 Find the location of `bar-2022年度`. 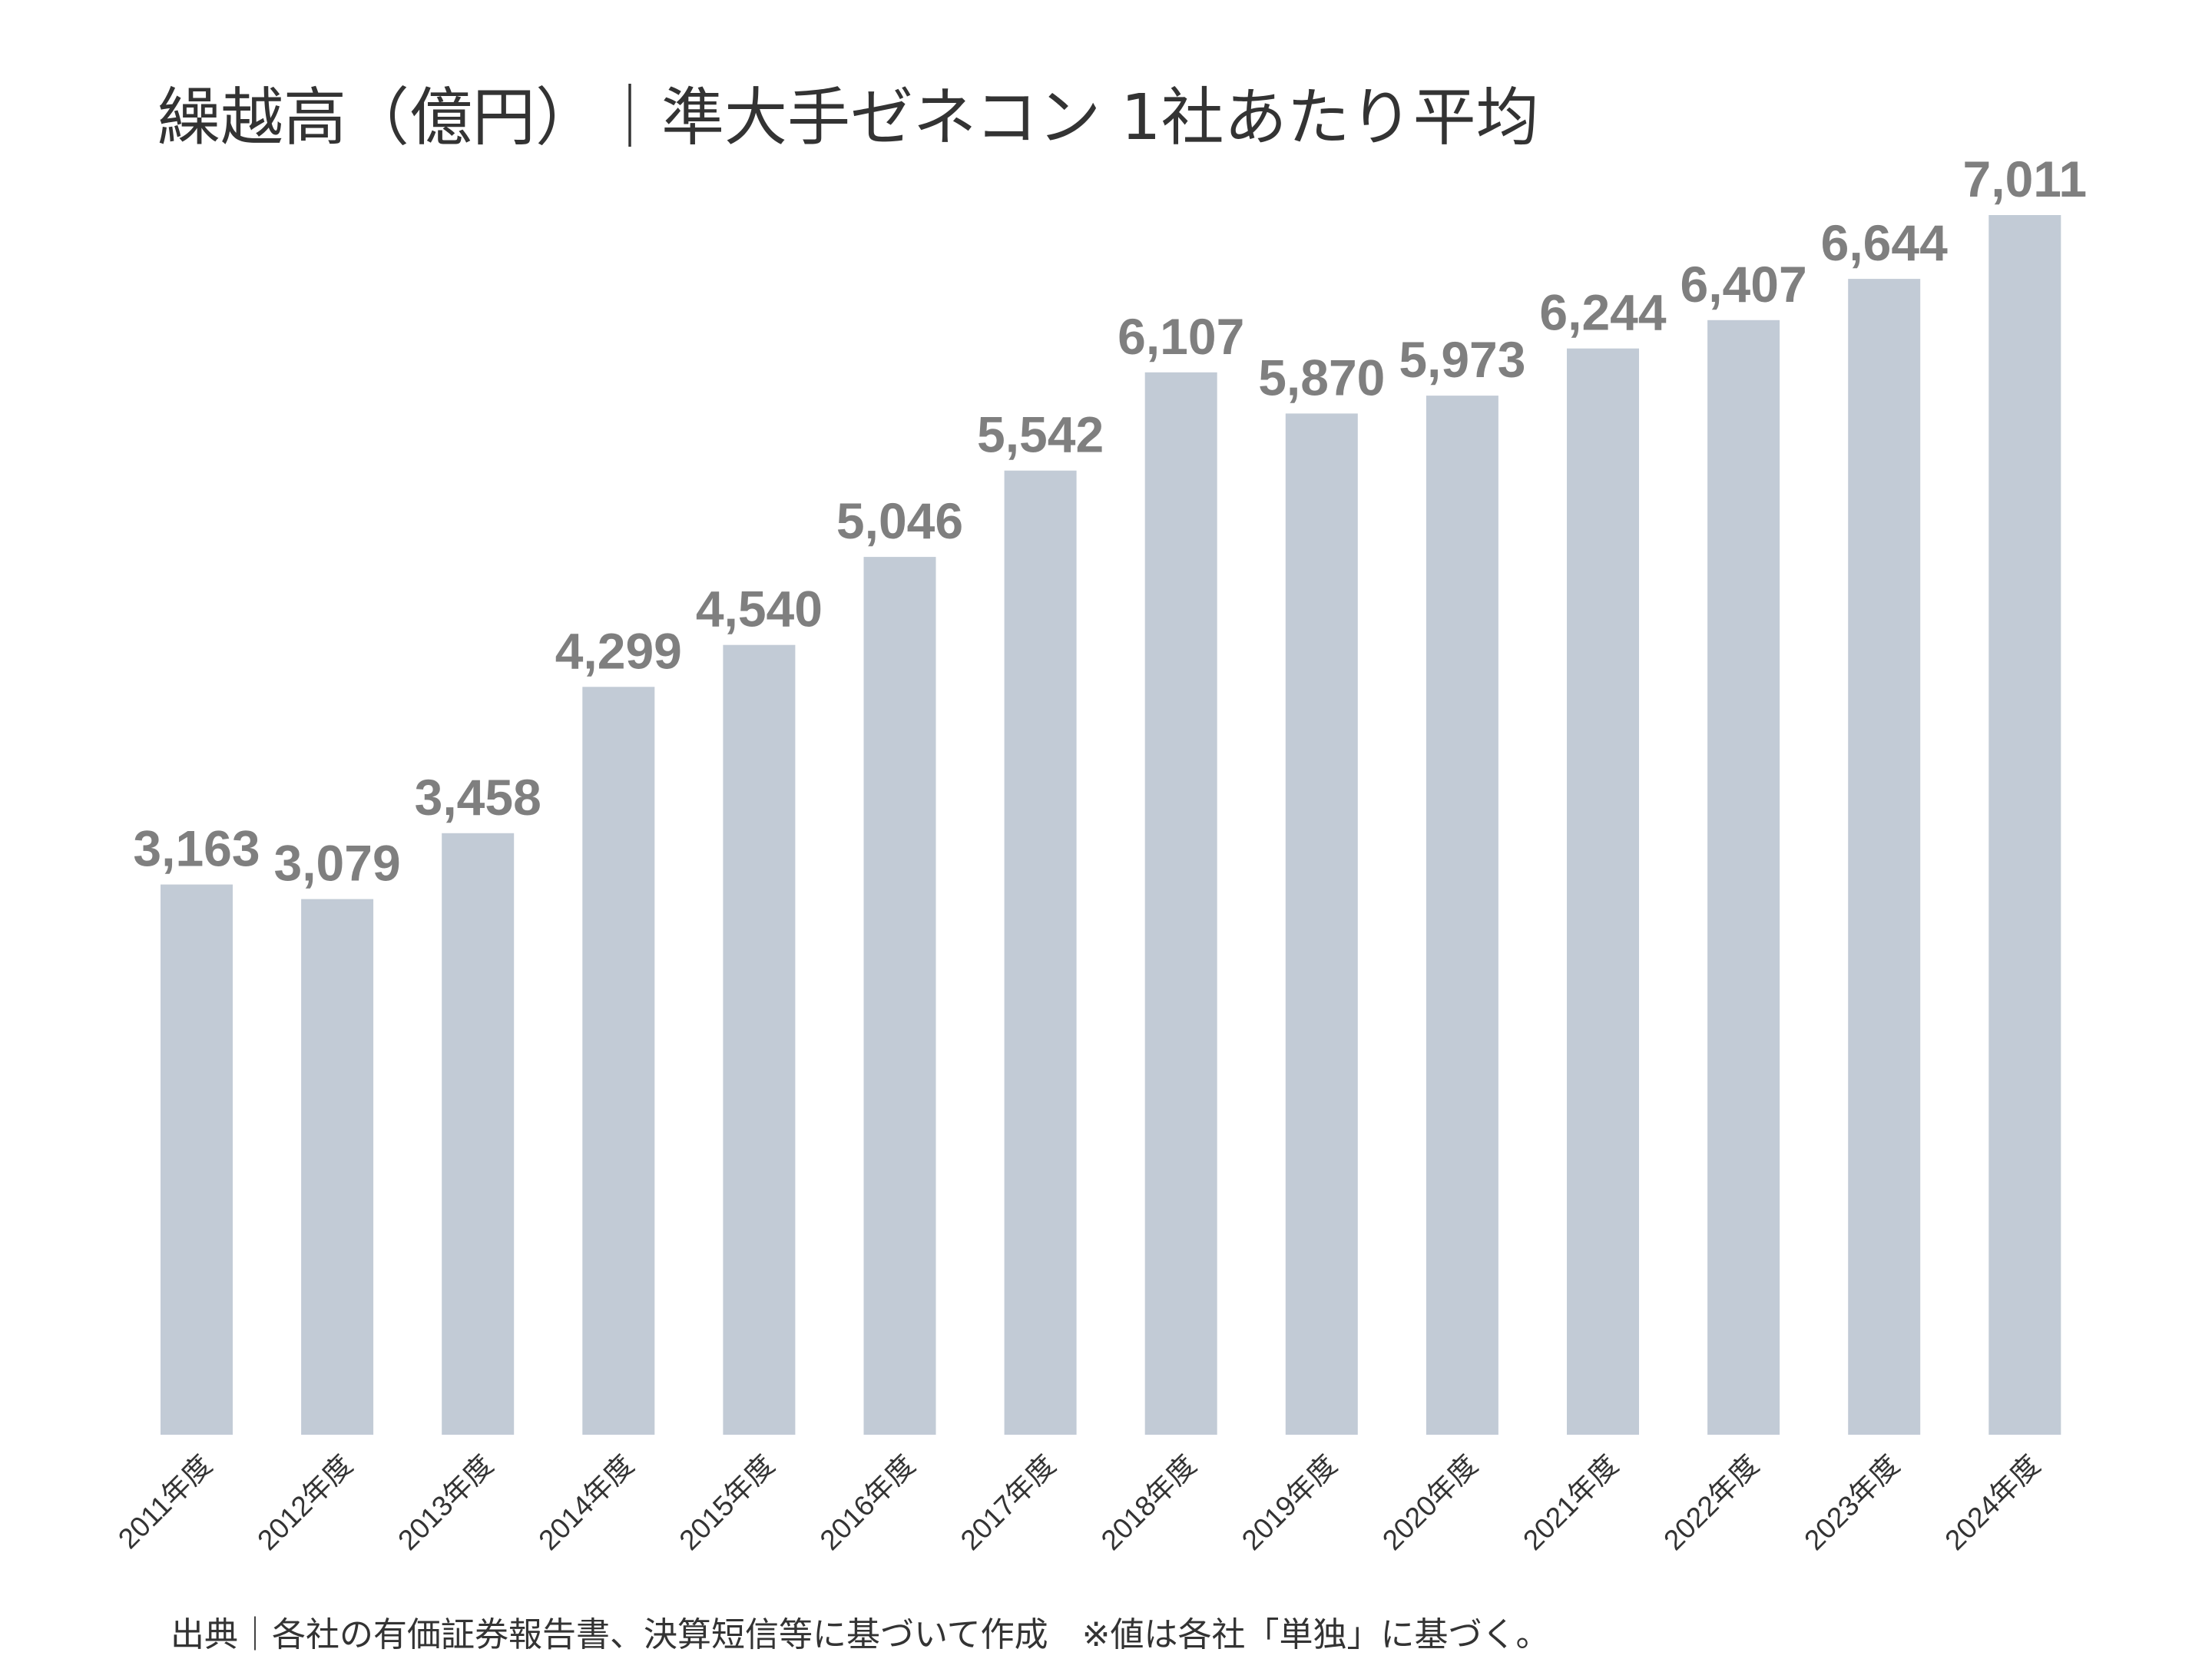

bar-2022年度 is located at coordinates (1743, 878).